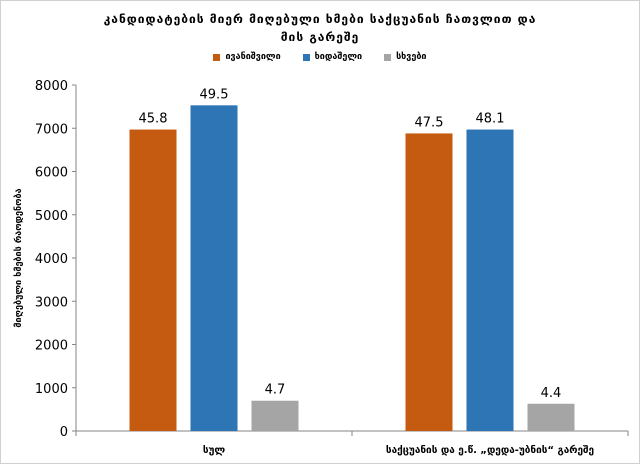 This screenshot has width=640, height=464. Describe the element at coordinates (338, 57) in the screenshot. I see `legend-label-khidasheli: ხიდაშელი` at that location.